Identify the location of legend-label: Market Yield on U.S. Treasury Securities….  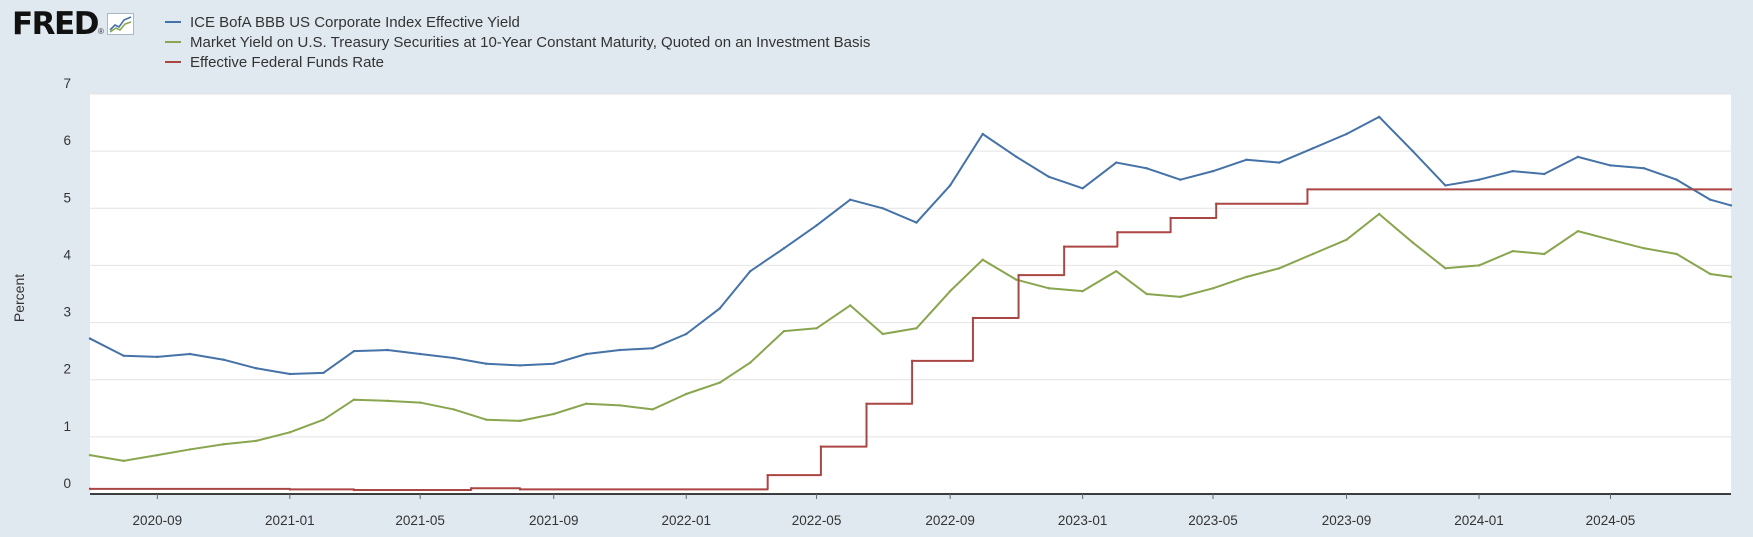
(530, 42).